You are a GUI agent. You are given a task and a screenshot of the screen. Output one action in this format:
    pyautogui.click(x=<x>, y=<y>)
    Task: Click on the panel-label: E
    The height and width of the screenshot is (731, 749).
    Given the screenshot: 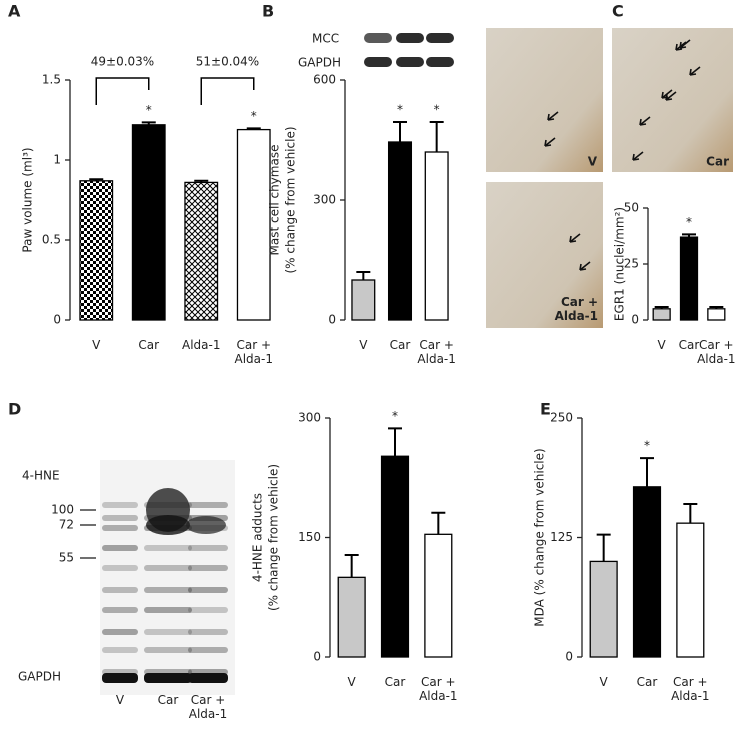 What is the action you would take?
    pyautogui.click(x=545, y=409)
    